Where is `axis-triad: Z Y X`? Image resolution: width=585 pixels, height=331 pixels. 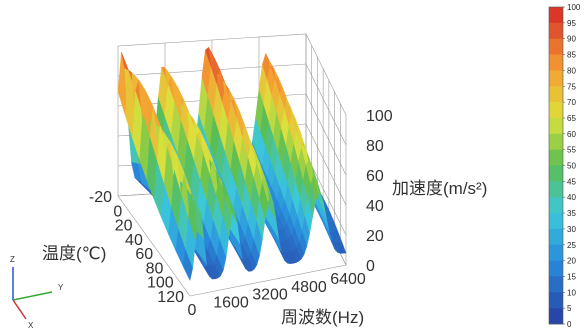
axis-triad: Z Y X is located at coordinates (37, 292).